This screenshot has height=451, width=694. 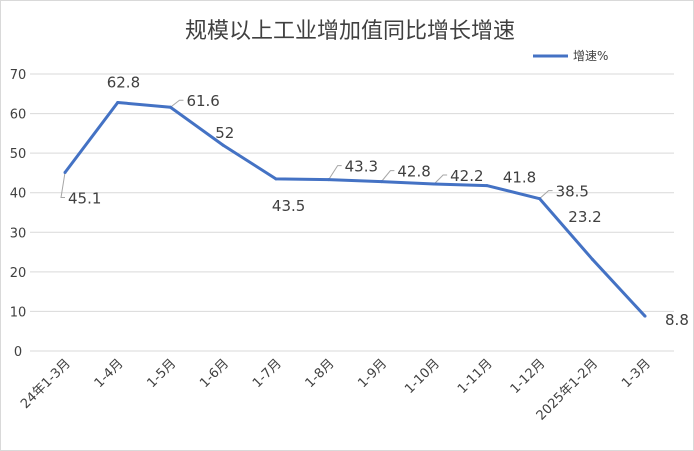 I want to click on data-label: 61.6, so click(x=202, y=101).